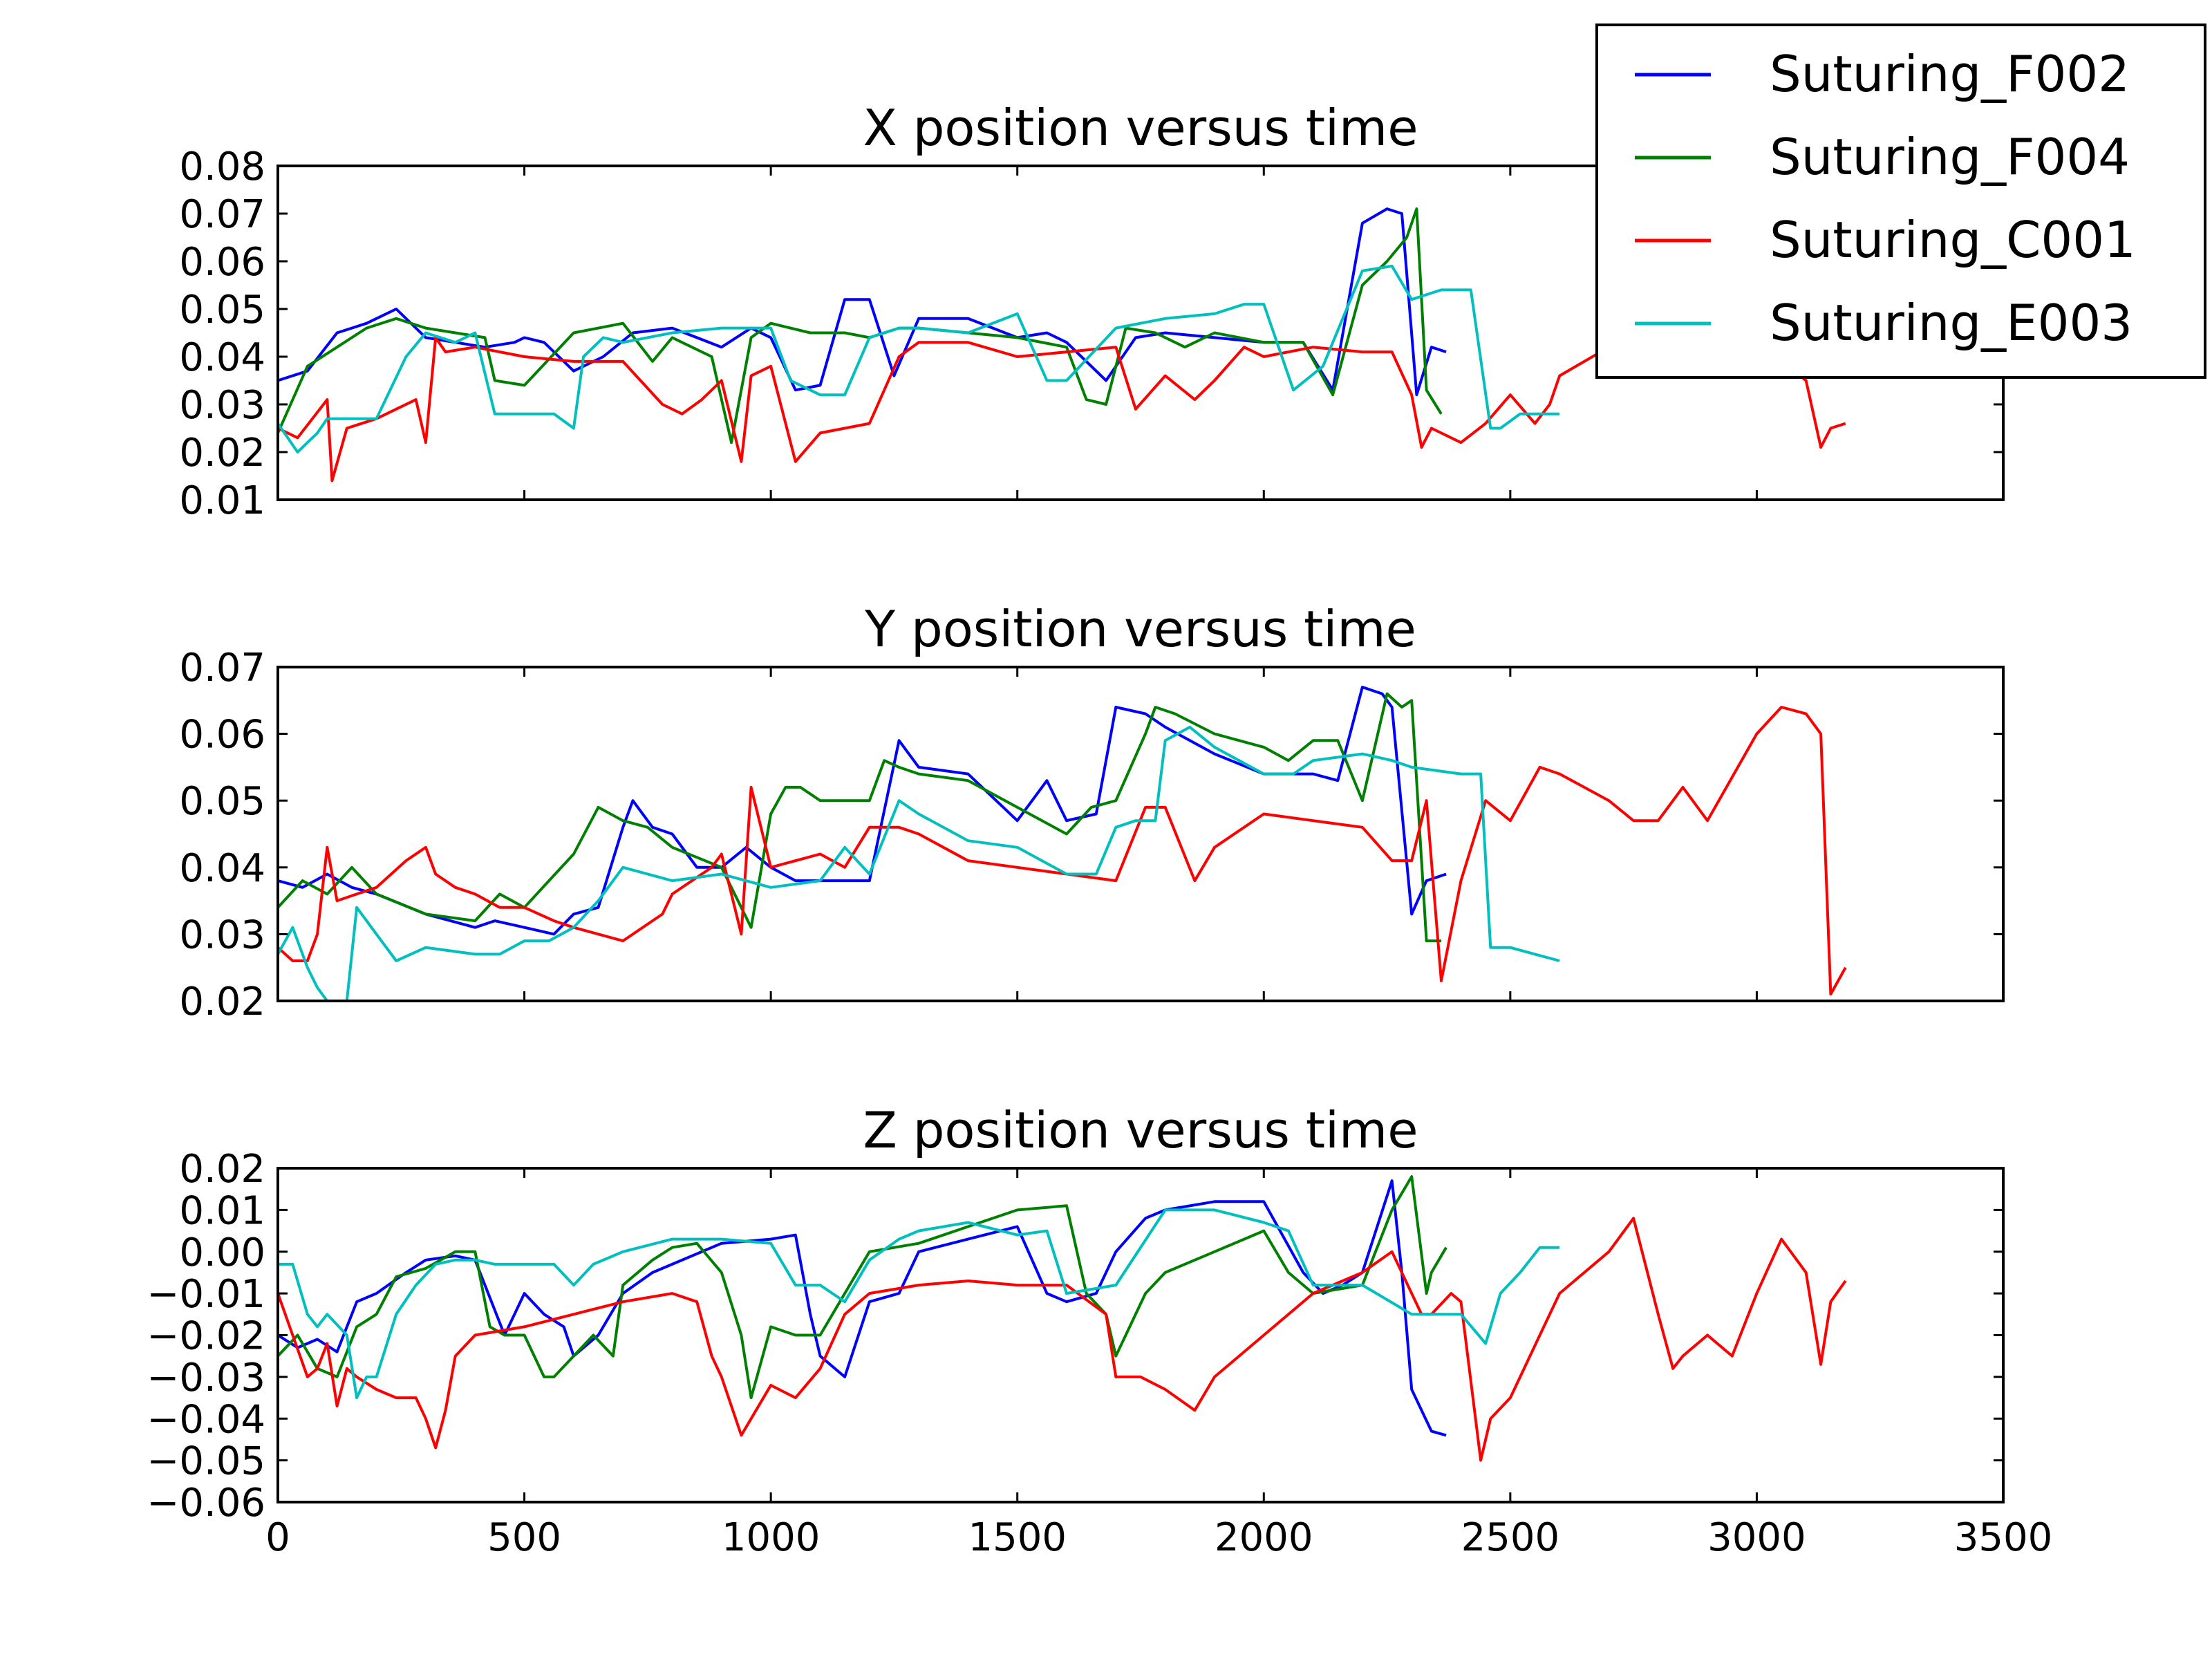 This screenshot has width=2212, height=1659. Describe the element at coordinates (1264, 1537) in the screenshot. I see `x-tick-label: 2000` at that location.